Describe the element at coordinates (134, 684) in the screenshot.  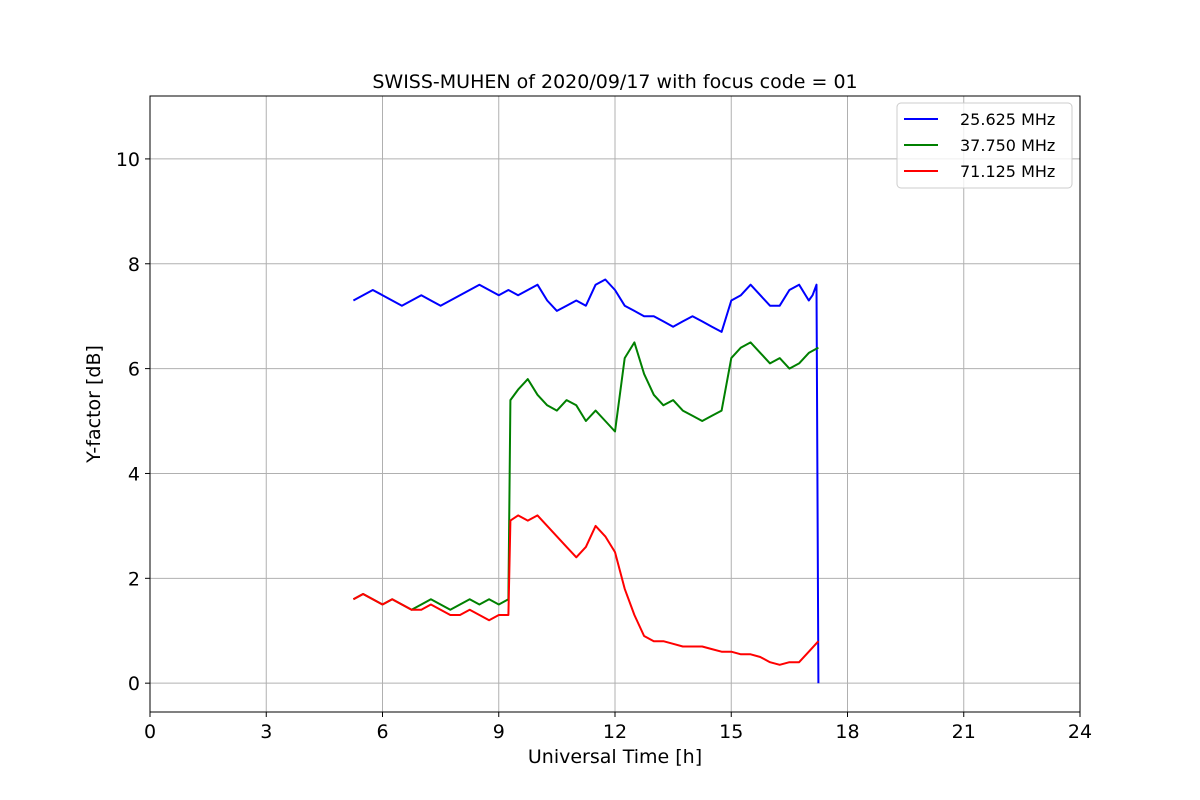
I see `y-tick-label: 0` at that location.